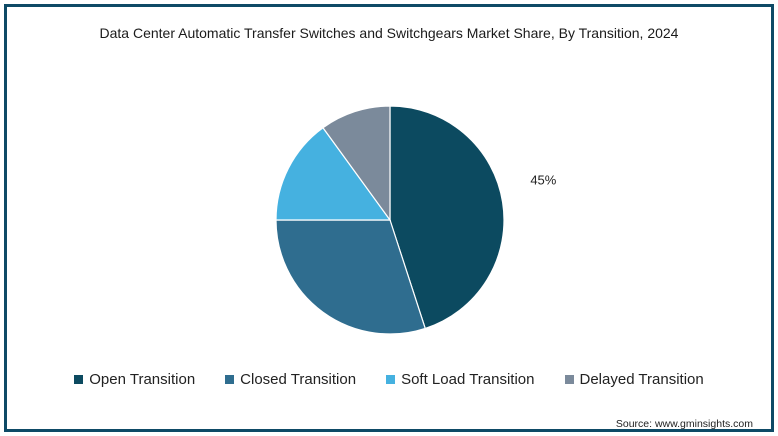 Image resolution: width=778 pixels, height=436 pixels. I want to click on pie-slice-soft-load-transition, so click(333, 173).